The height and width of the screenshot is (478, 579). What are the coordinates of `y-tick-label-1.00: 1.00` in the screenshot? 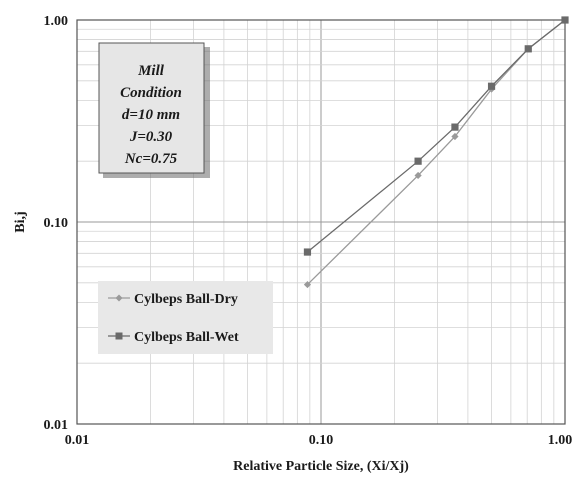 It's located at (56, 21).